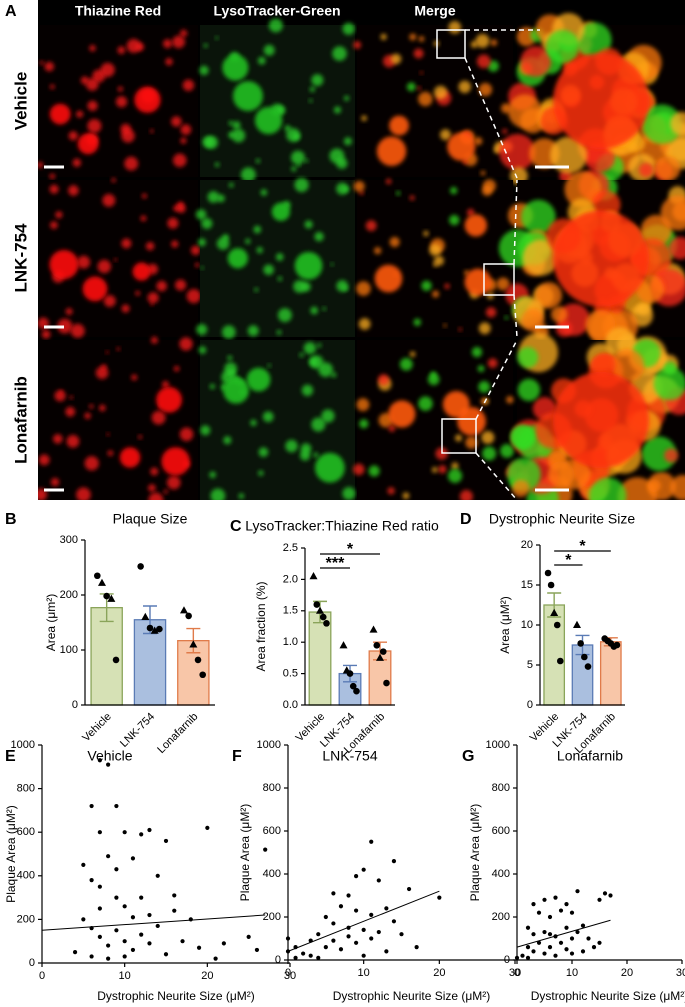 This screenshot has height=1007, width=685. I want to click on y-tick-label: 1000, so click(269, 745).